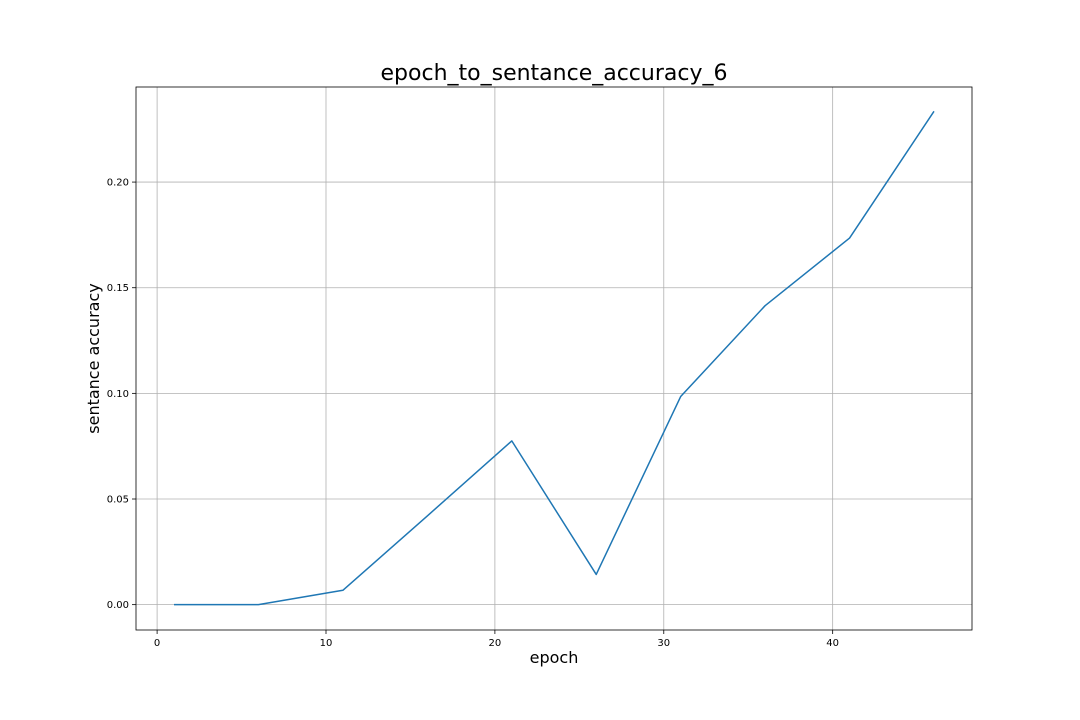  Describe the element at coordinates (326, 643) in the screenshot. I see `x-tick-label: 10` at that location.